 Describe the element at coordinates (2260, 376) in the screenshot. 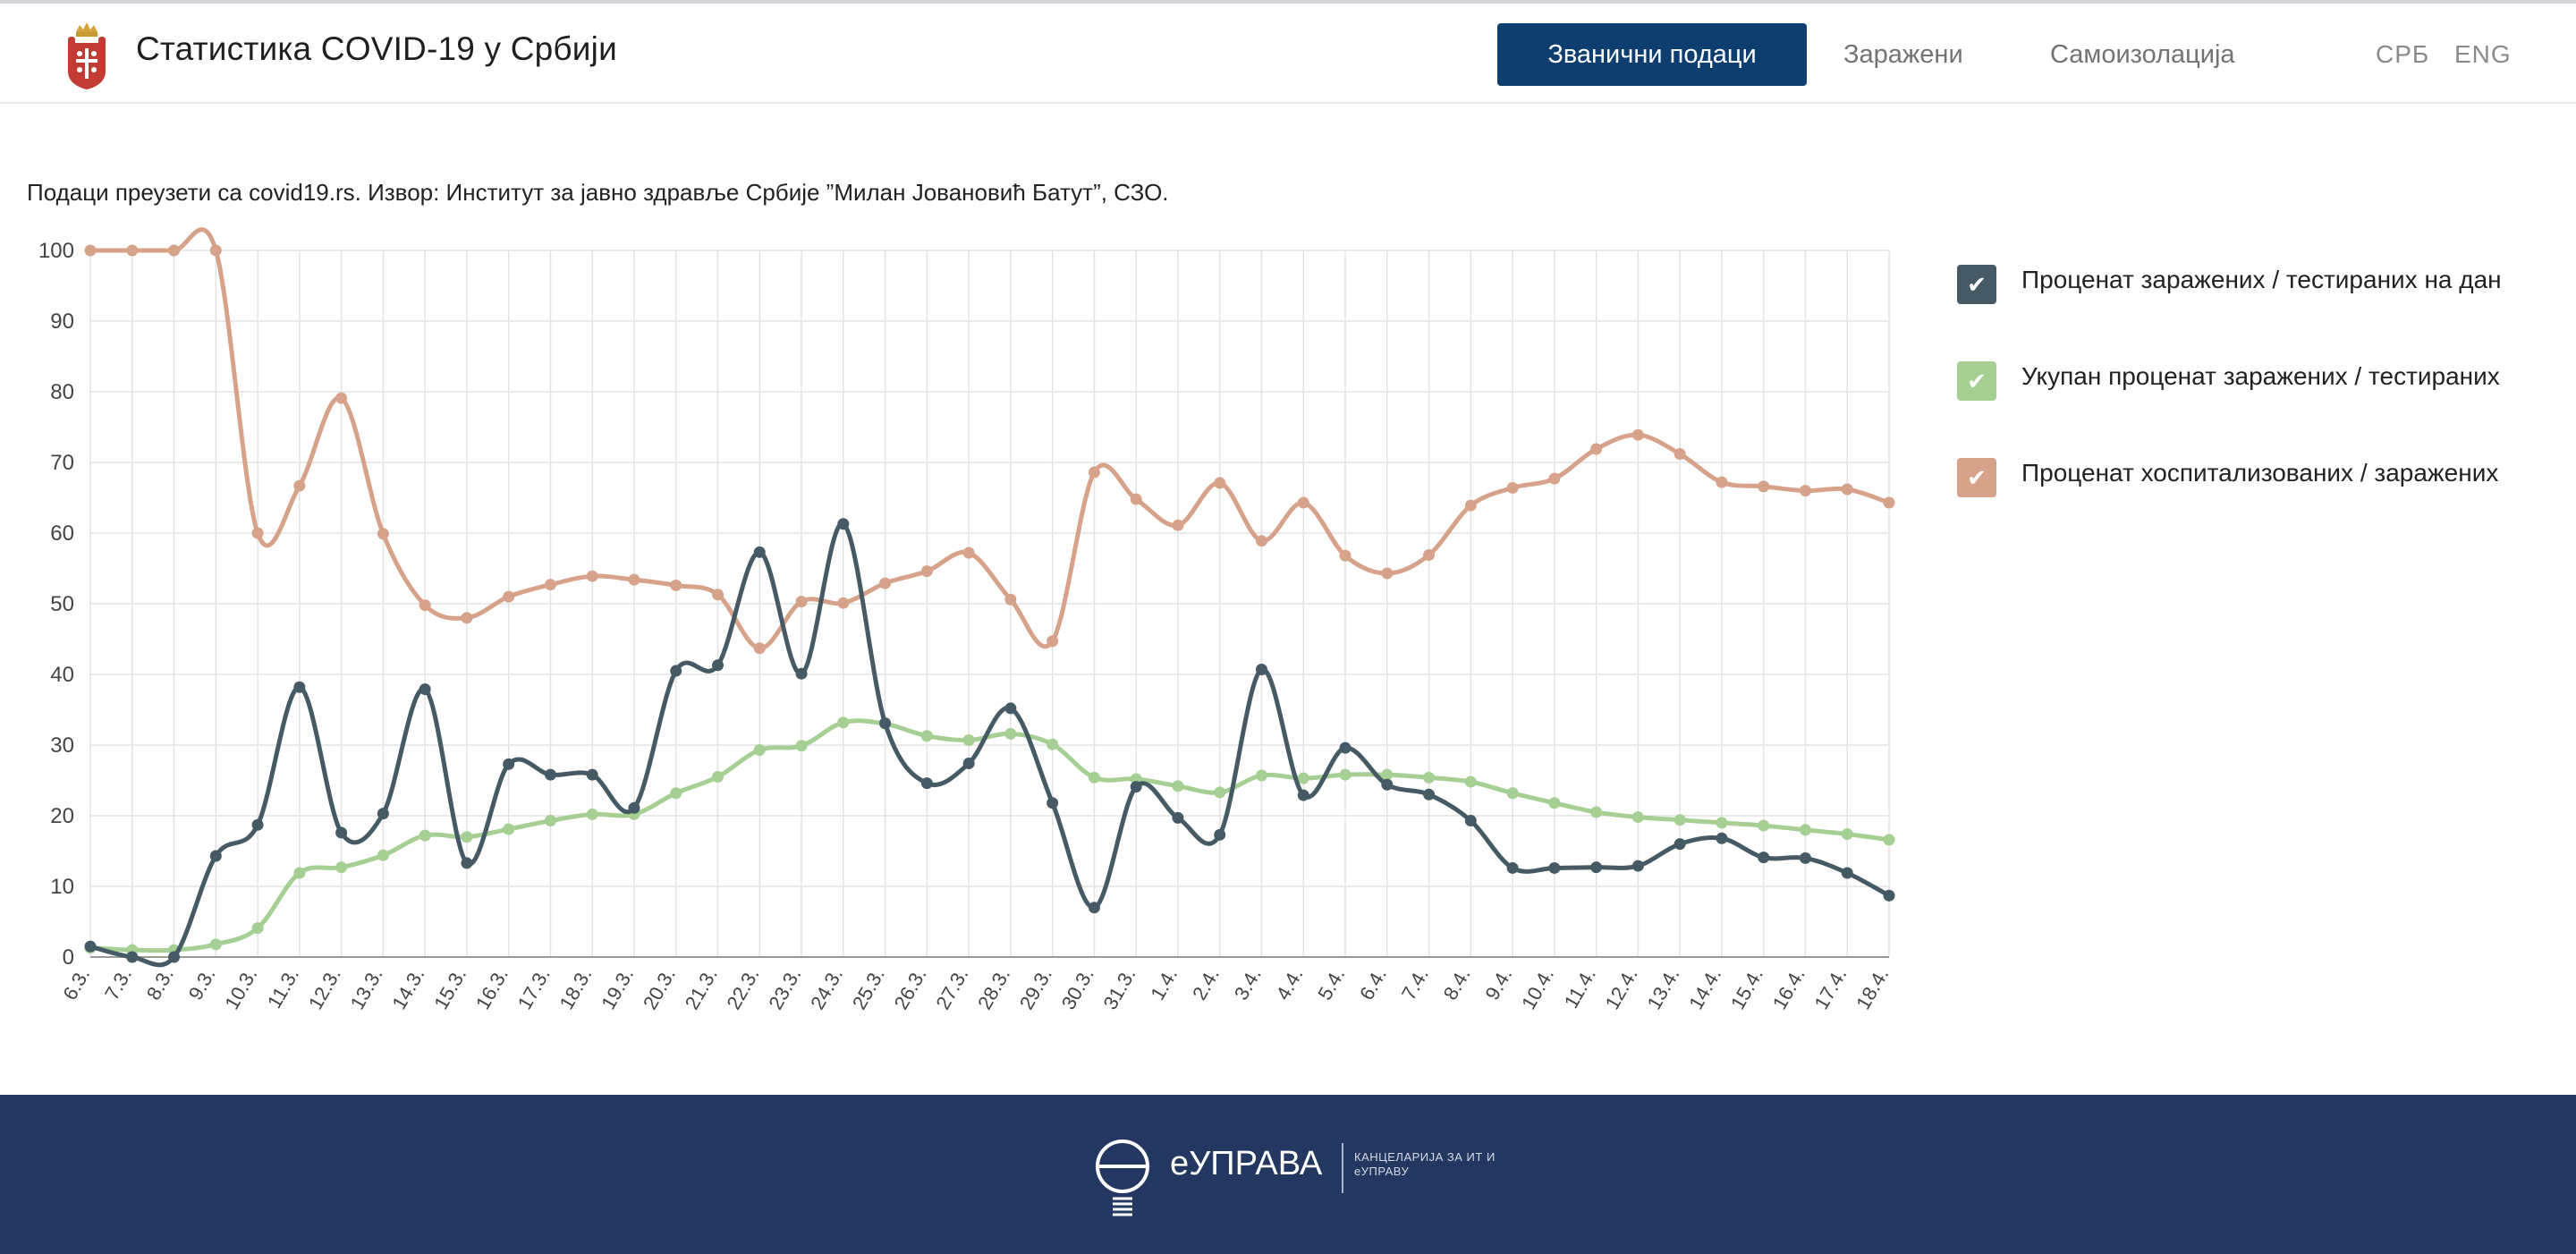

I see `legend-label: Укупан проценат заражених / тестираних` at that location.